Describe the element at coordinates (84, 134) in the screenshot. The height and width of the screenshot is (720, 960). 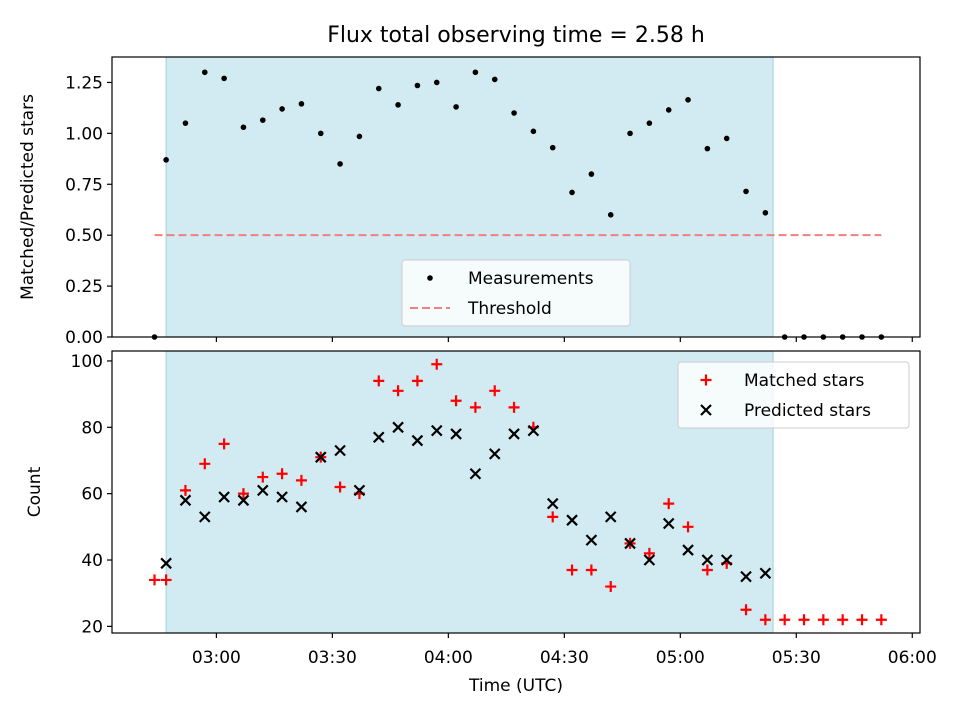
I see `y-tick-label: 1.00` at that location.